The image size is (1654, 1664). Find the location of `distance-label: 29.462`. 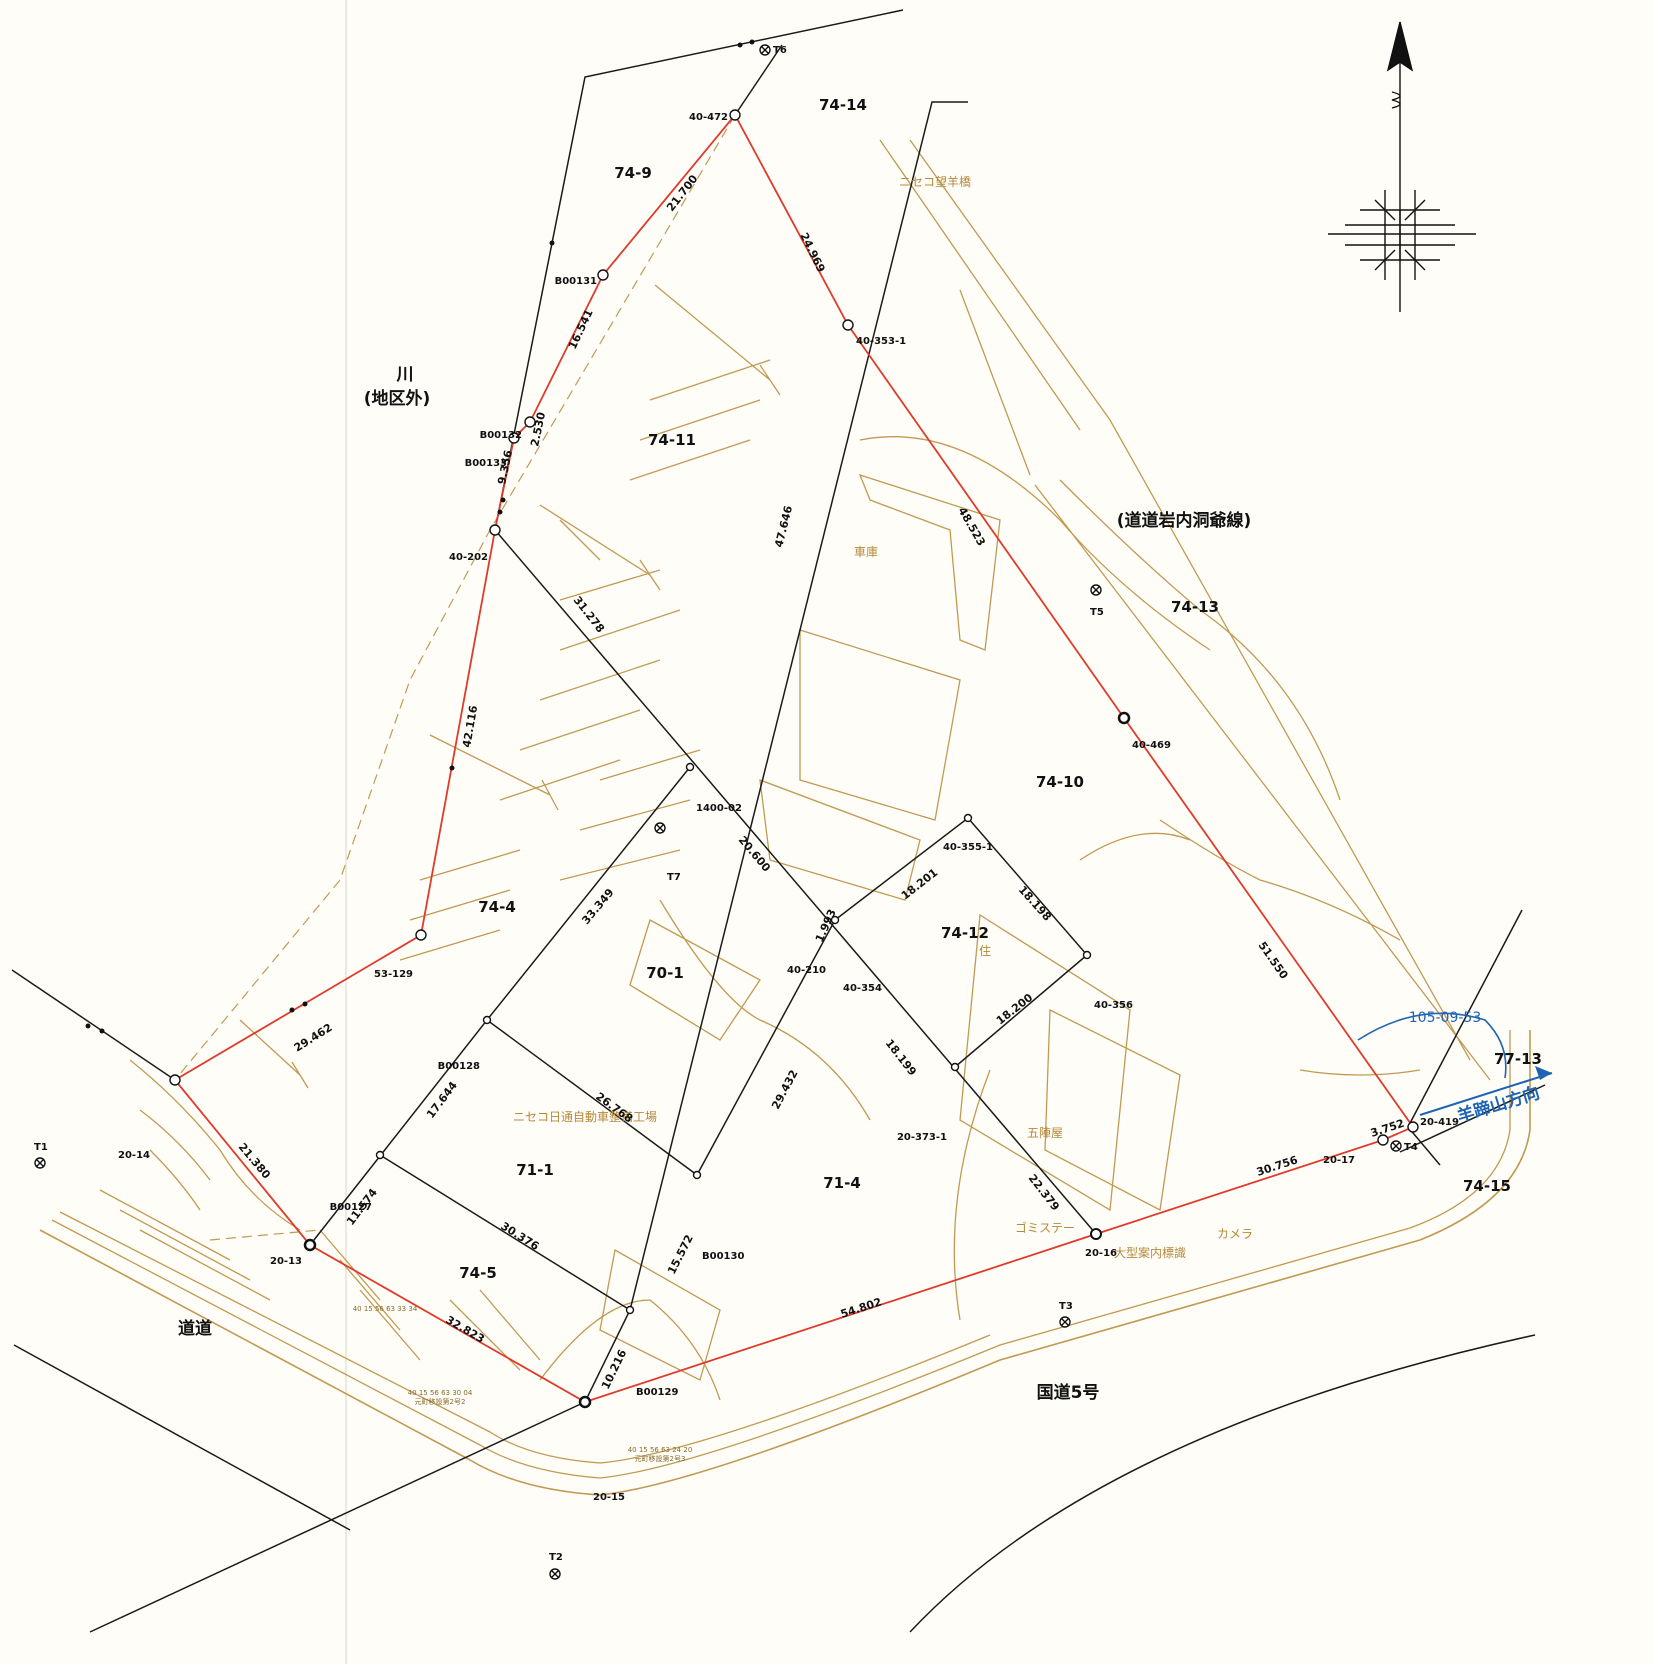

distance-label: 29.462 is located at coordinates (313, 1038).